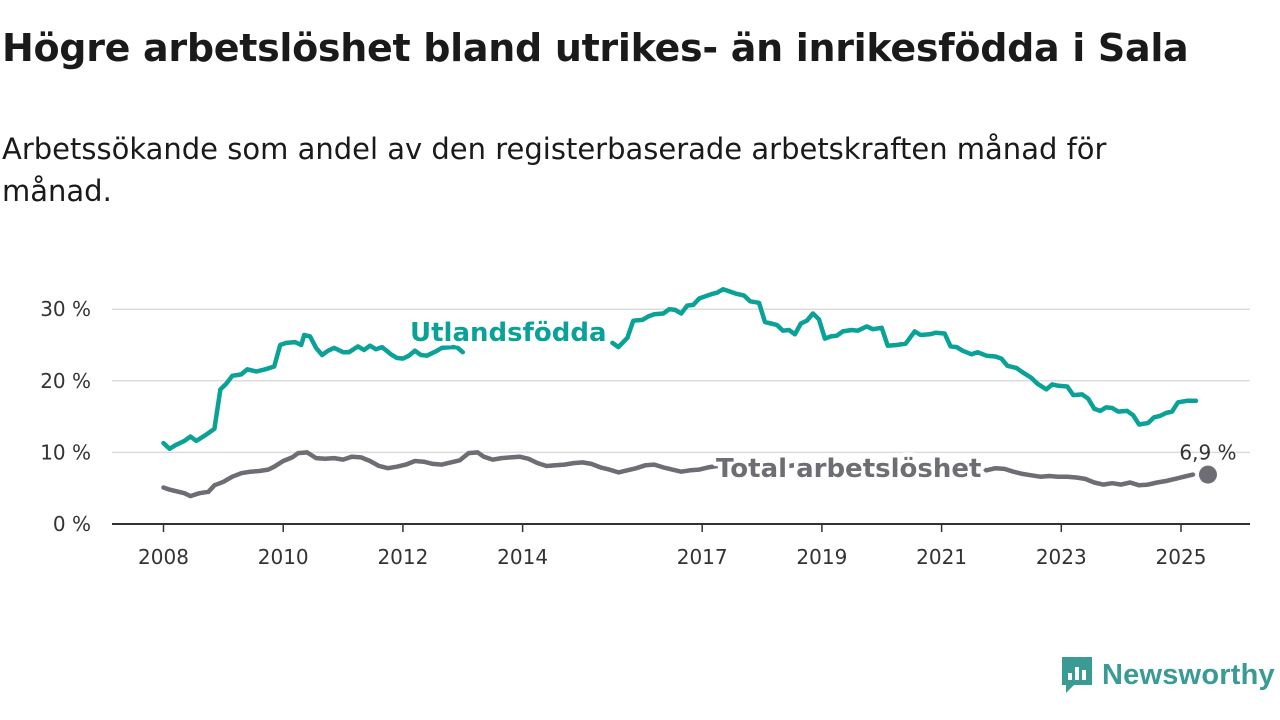 The height and width of the screenshot is (720, 1280). Describe the element at coordinates (283, 557) in the screenshot. I see `x-tick-label: 2010` at that location.